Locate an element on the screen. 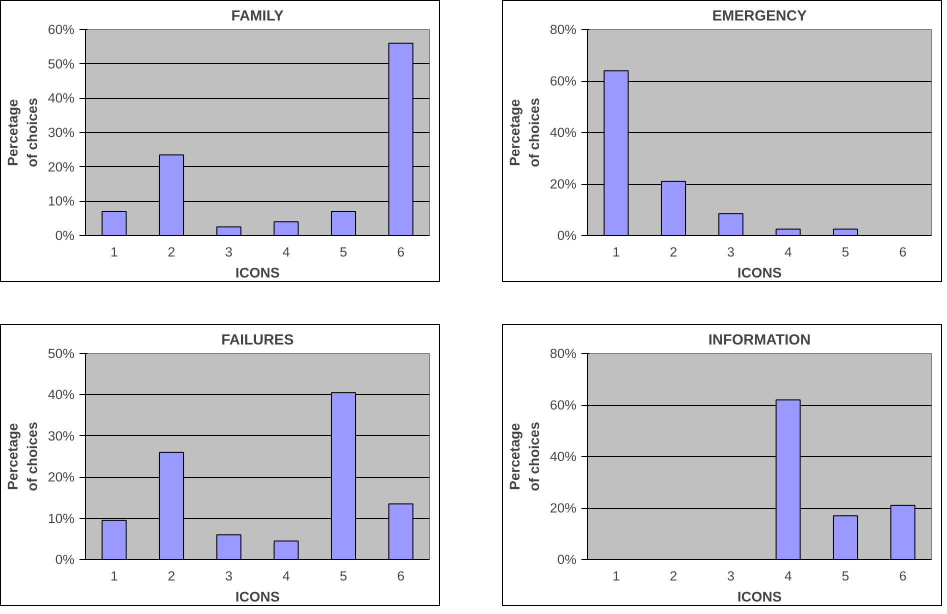  chart-title: FAMILY is located at coordinates (257, 16).